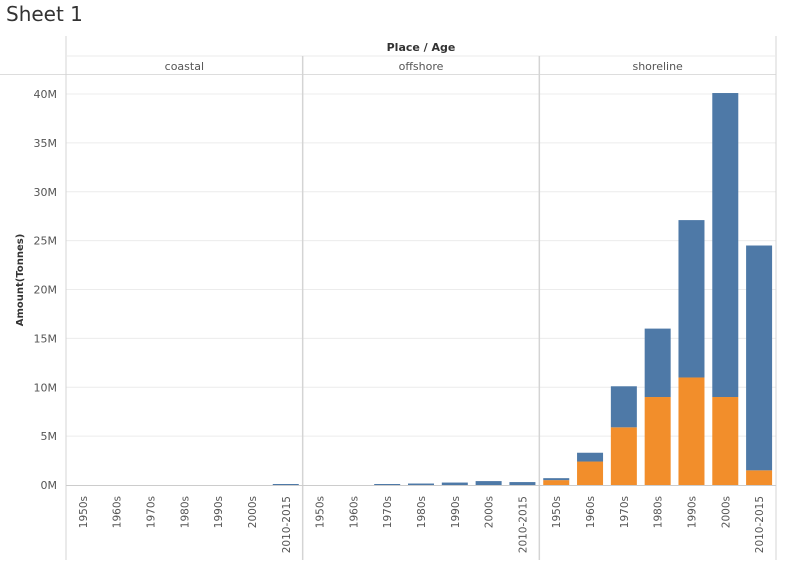 The image size is (785, 571). What do you see at coordinates (184, 66) in the screenshot?
I see `panel-label-coastal: coastal` at bounding box center [184, 66].